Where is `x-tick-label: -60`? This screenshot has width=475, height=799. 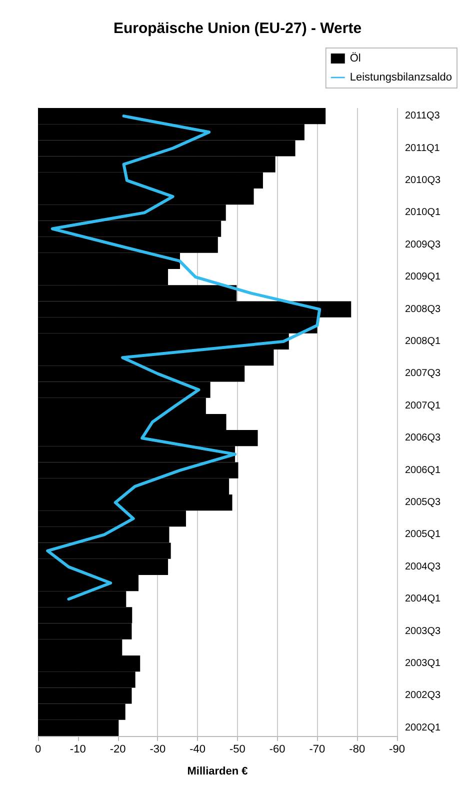 x-tick-label: -60 is located at coordinates (277, 750).